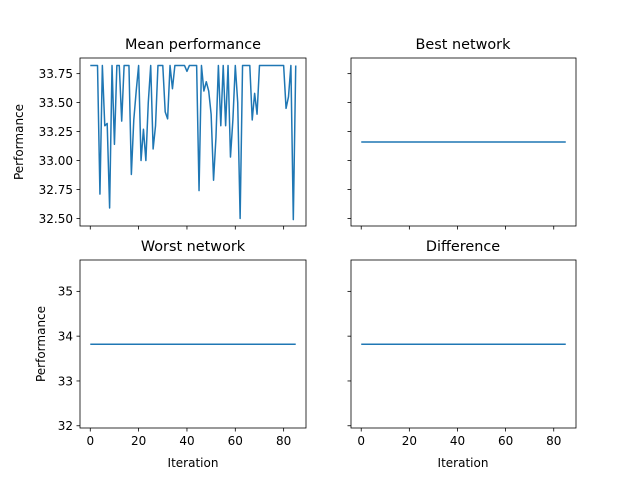 The image size is (640, 480). Describe the element at coordinates (56, 132) in the screenshot. I see `y-tick-label: 33.25` at that location.